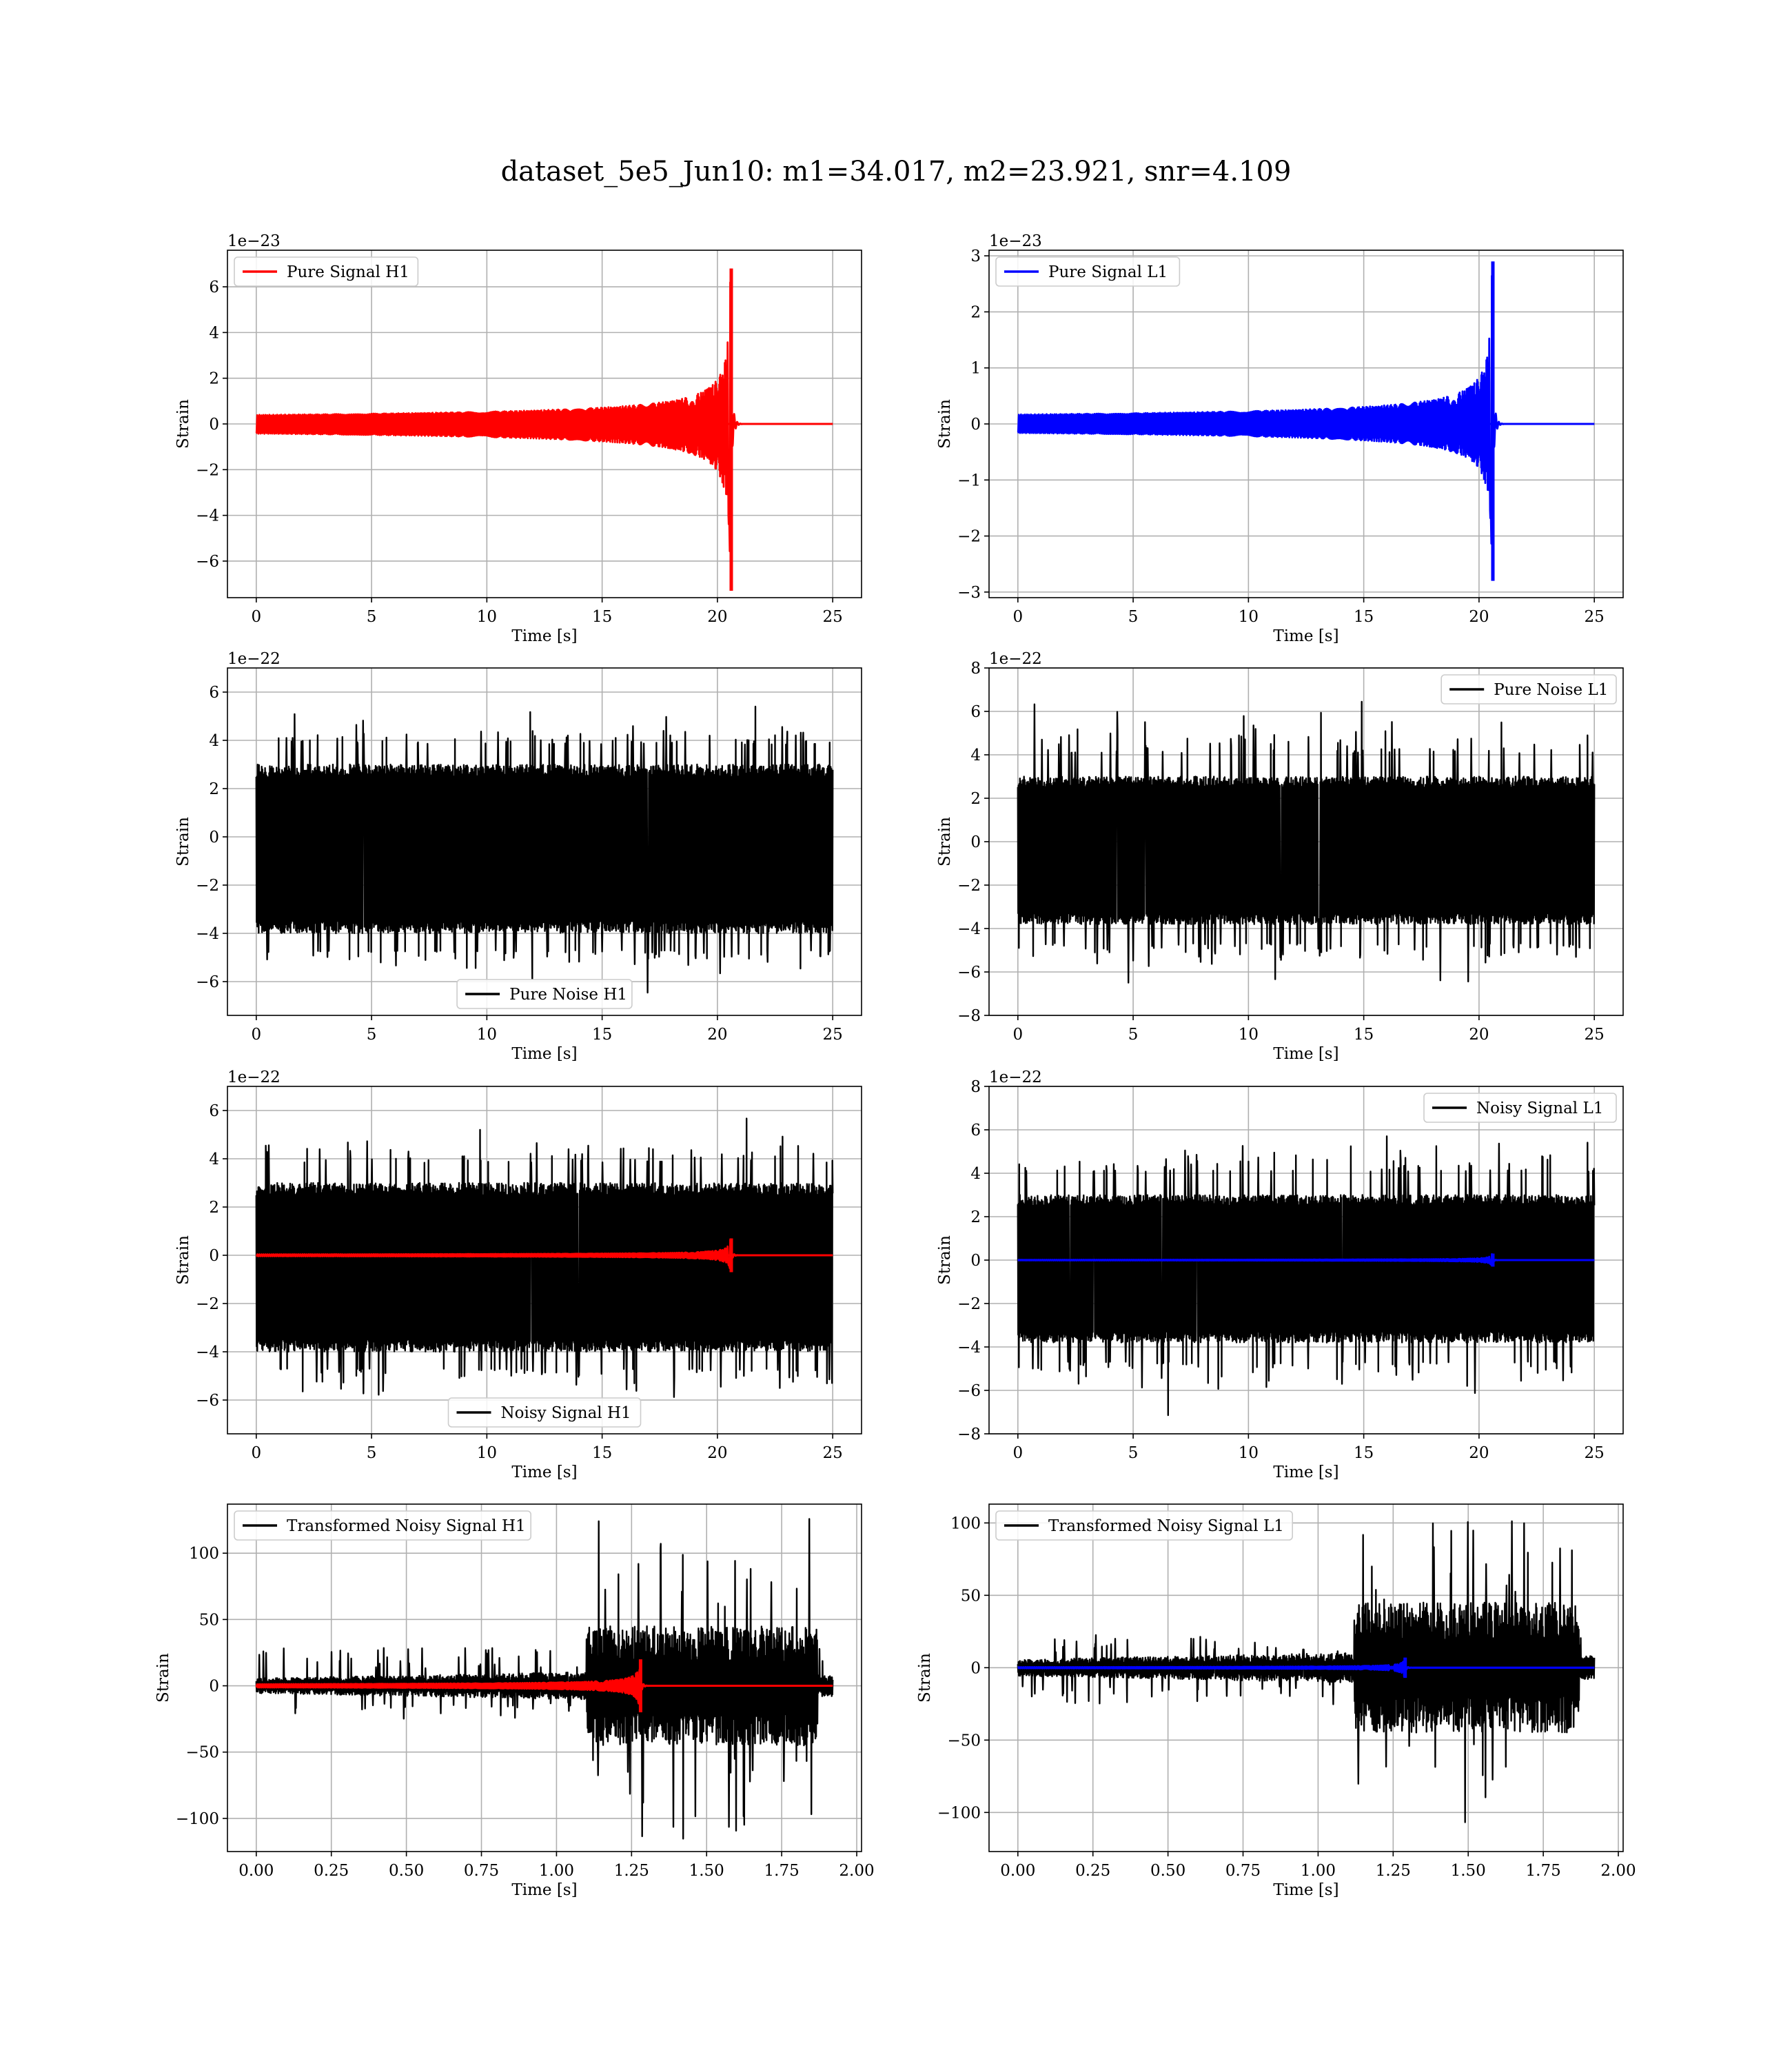 This screenshot has width=1792, height=2068. I want to click on legend: Pure Noise L1, so click(1528, 689).